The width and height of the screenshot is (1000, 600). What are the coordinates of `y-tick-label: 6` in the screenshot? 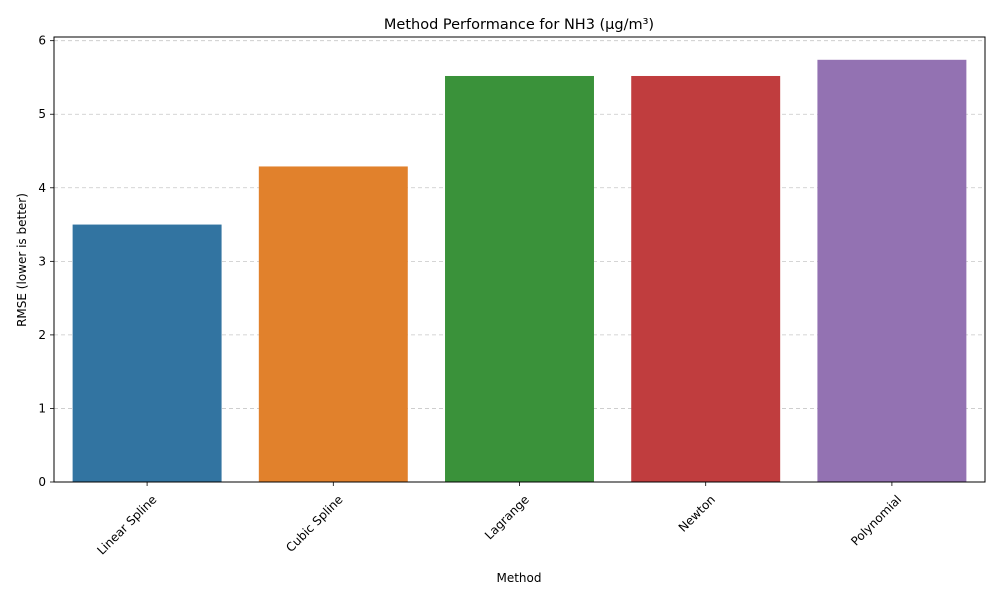 It's located at (42, 41).